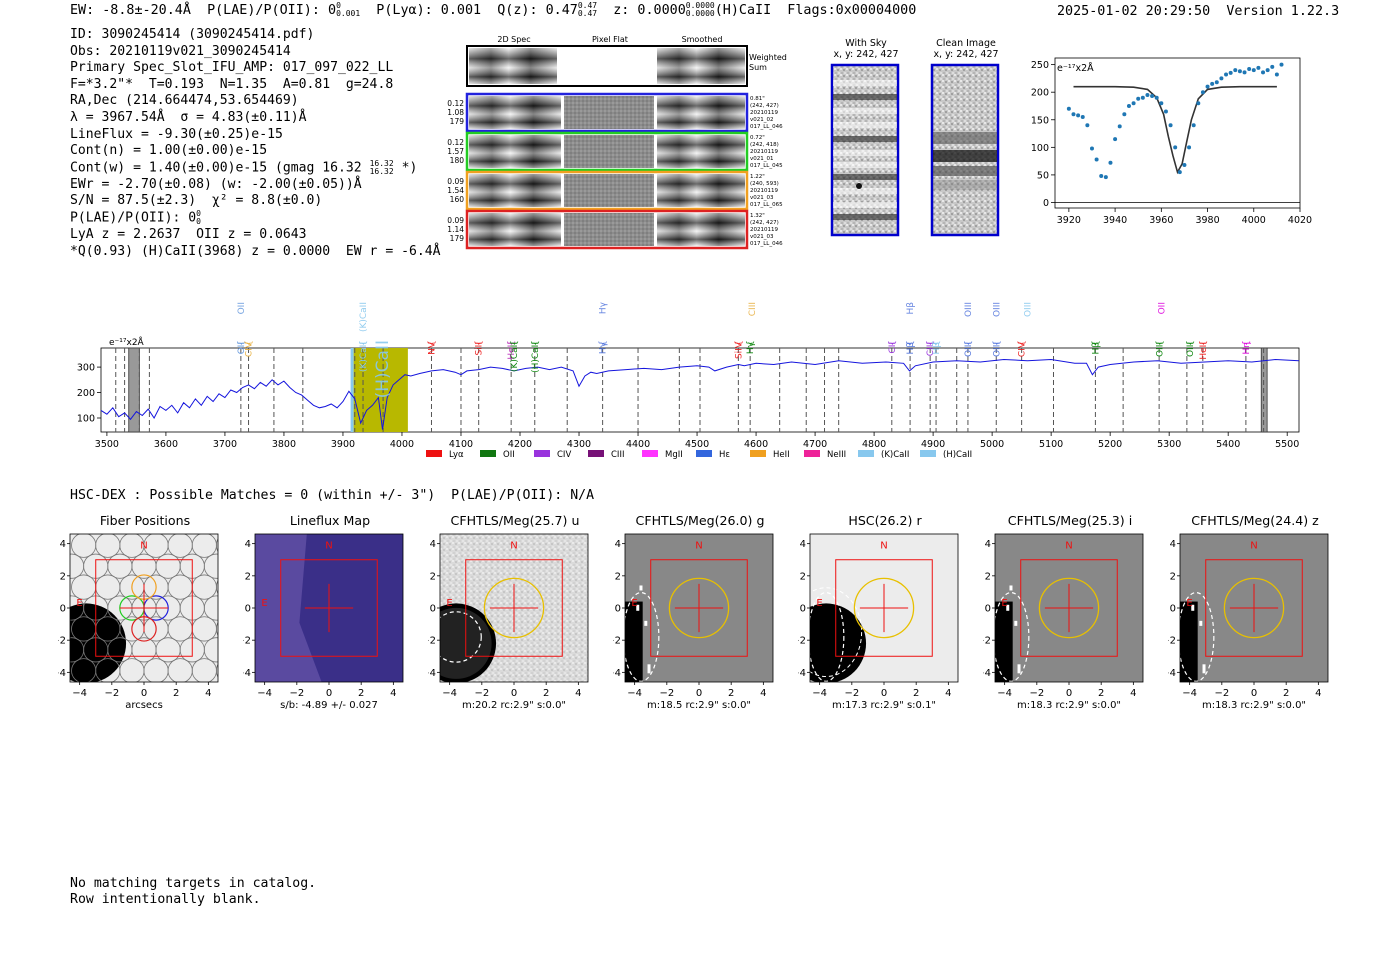 This screenshot has width=1400, height=953. I want to click on line-label-lower: OII{, so click(242, 347).